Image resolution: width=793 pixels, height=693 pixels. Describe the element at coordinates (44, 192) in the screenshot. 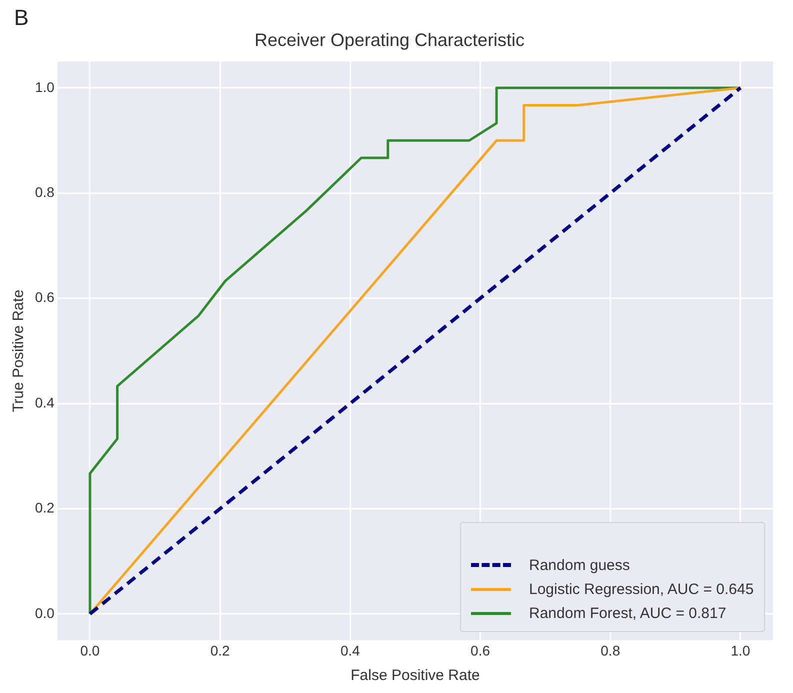

I see `y-tick-label: 0.8` at that location.